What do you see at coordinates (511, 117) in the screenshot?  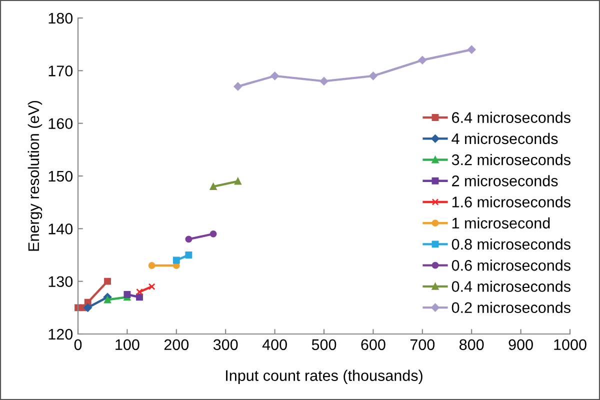 I see `legend-label: 6.4 microseconds` at bounding box center [511, 117].